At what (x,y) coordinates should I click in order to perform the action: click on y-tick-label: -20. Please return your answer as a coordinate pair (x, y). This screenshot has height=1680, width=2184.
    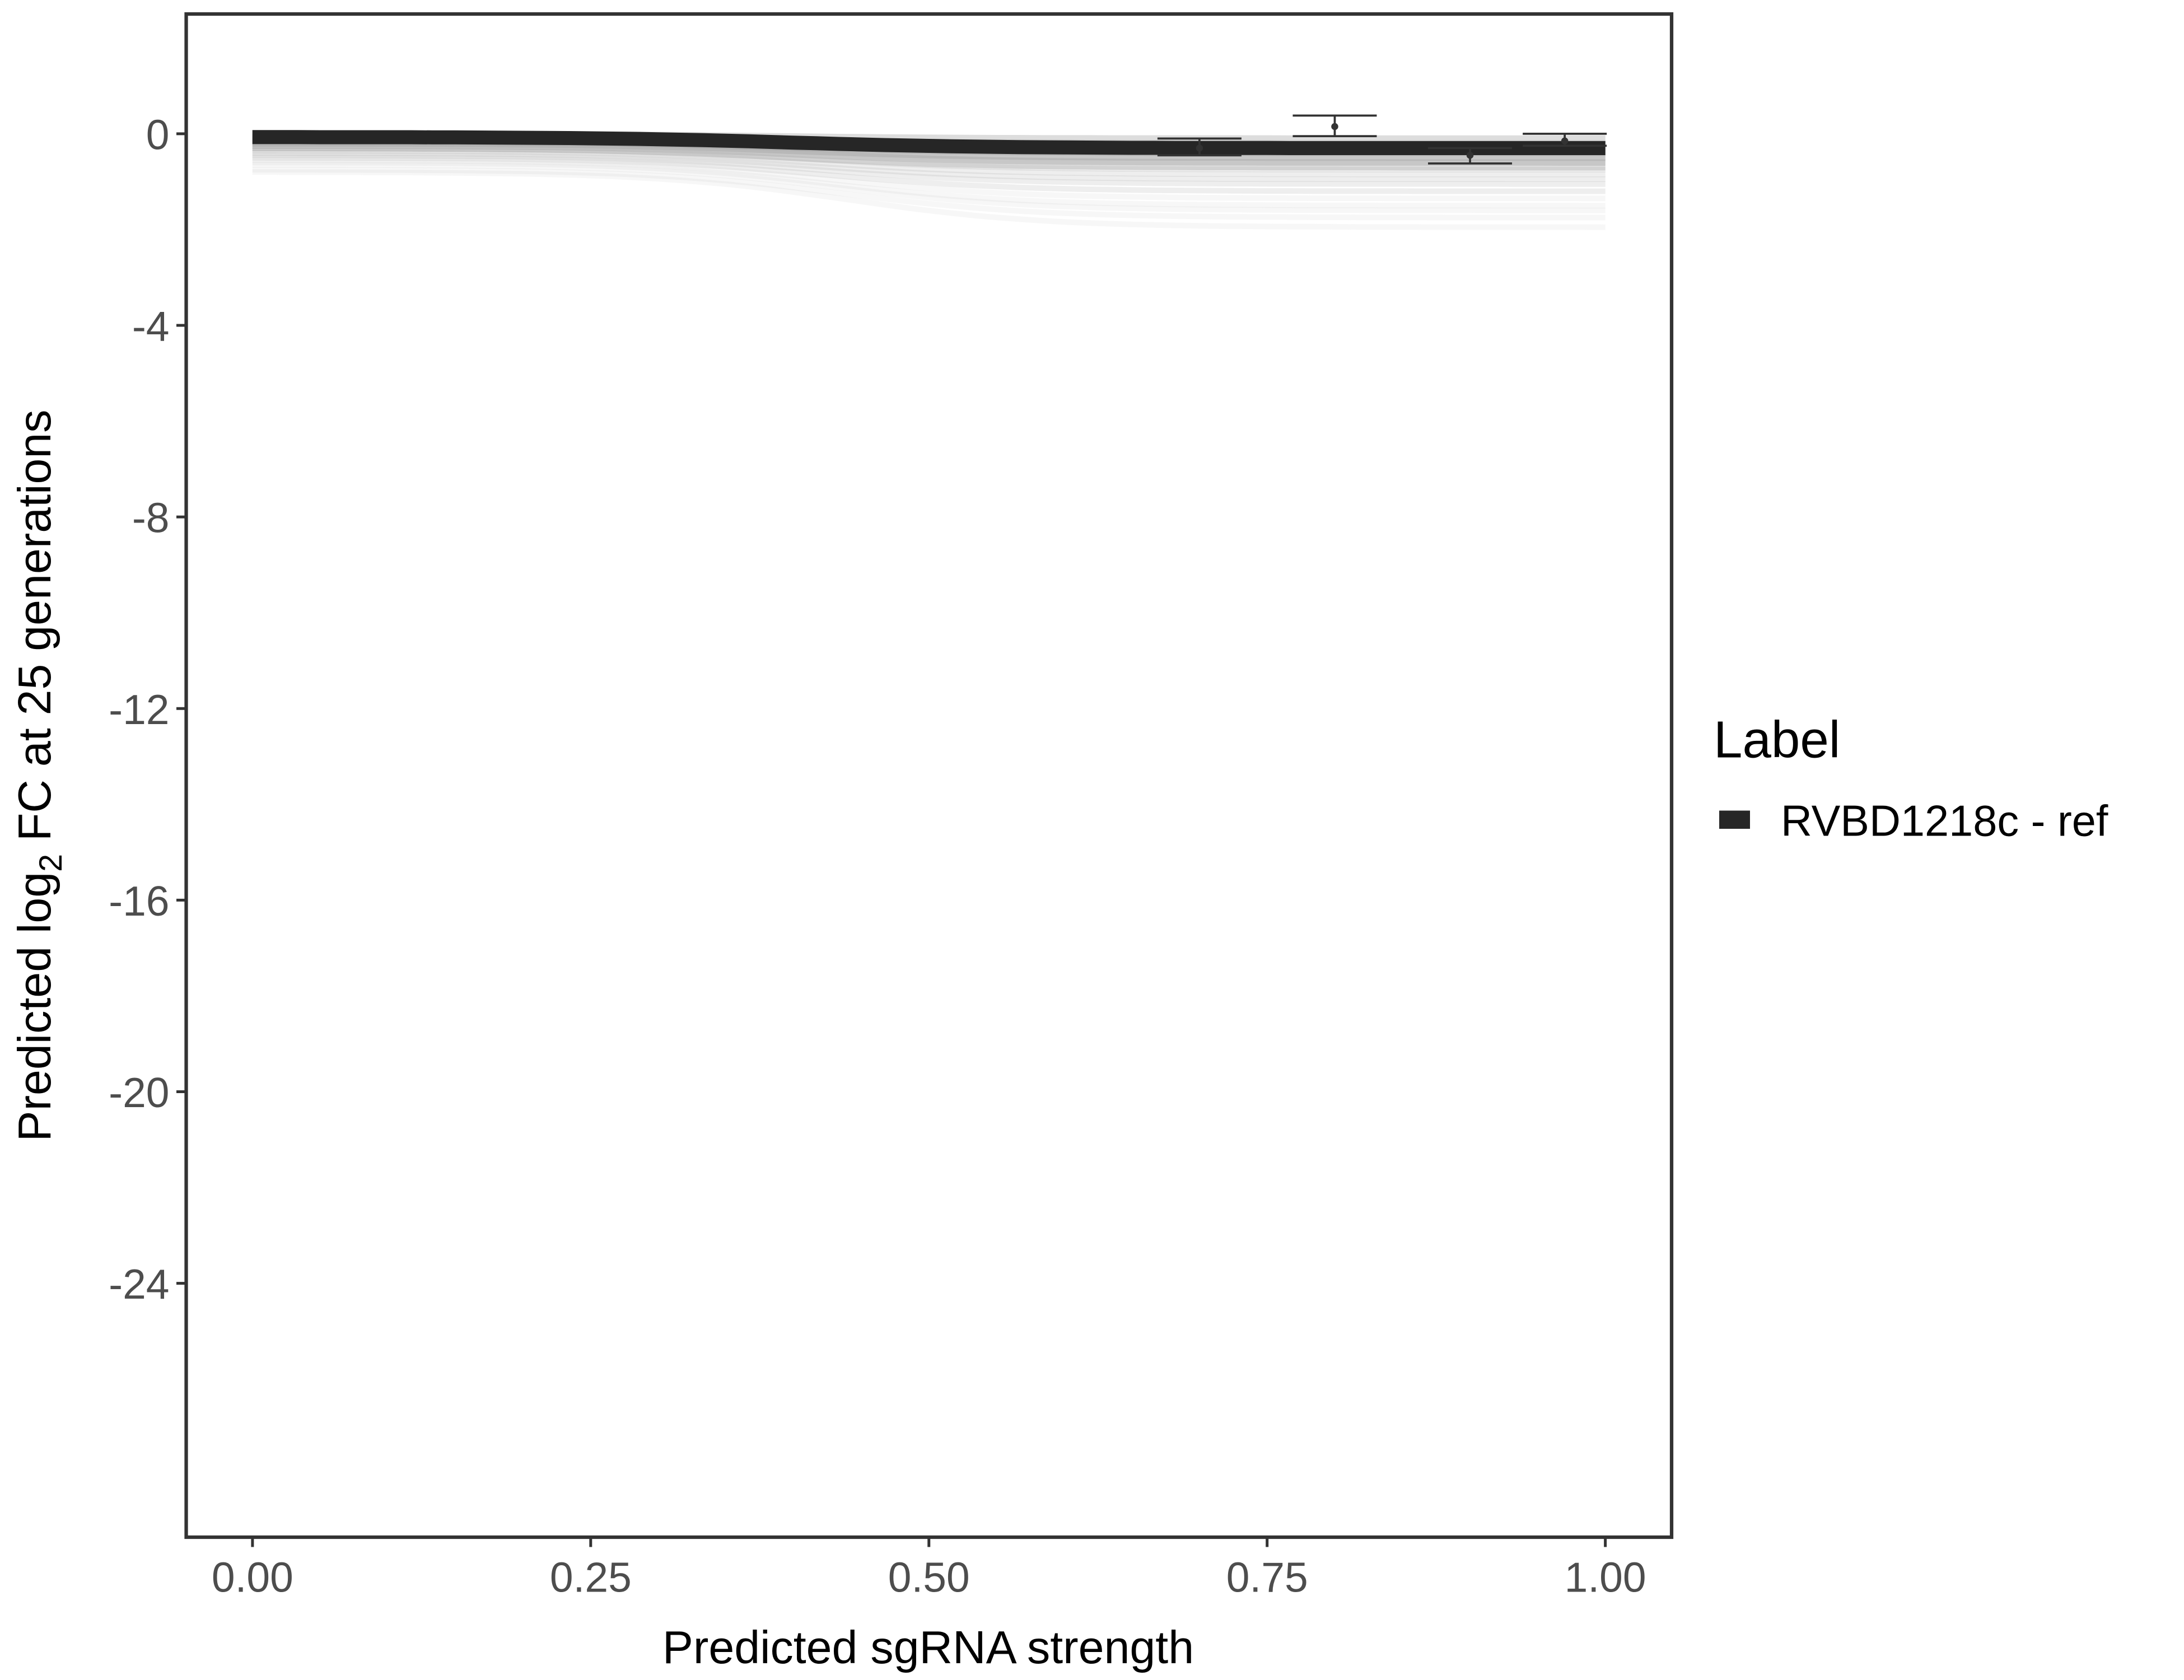
    Looking at the image, I should click on (139, 1093).